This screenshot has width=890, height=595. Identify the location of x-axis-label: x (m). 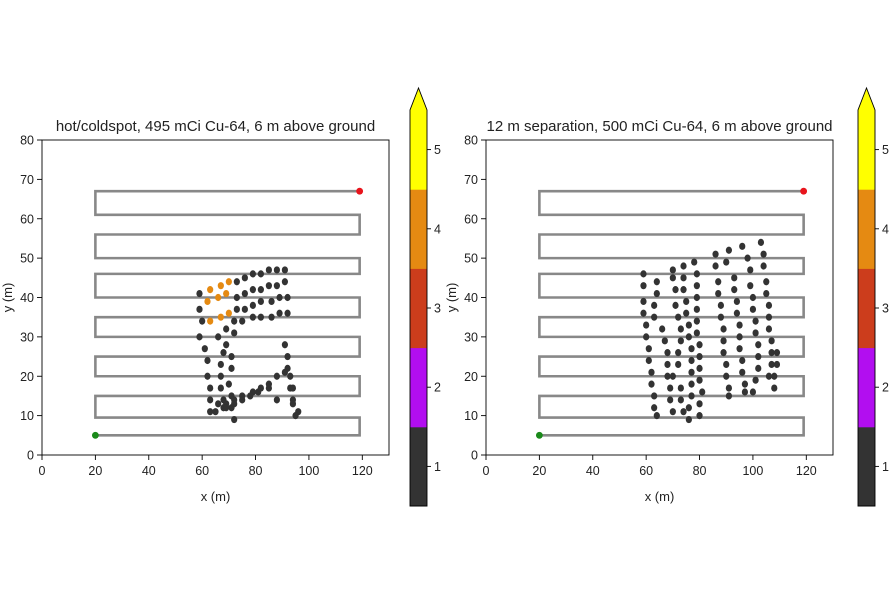
(216, 496).